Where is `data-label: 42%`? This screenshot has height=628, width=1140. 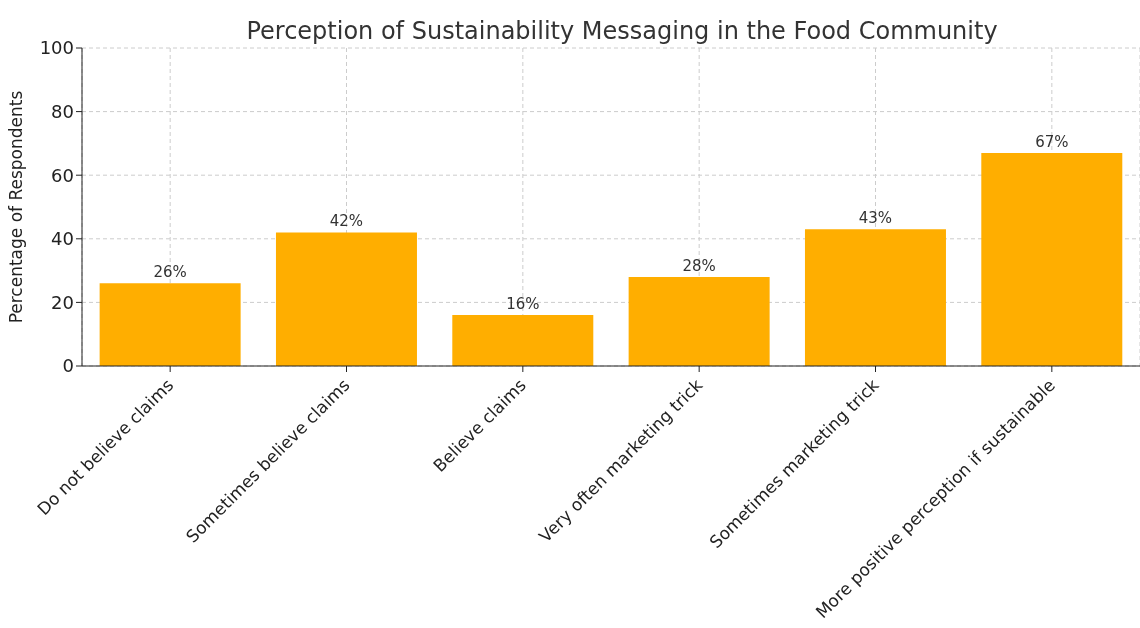
data-label: 42% is located at coordinates (346, 221).